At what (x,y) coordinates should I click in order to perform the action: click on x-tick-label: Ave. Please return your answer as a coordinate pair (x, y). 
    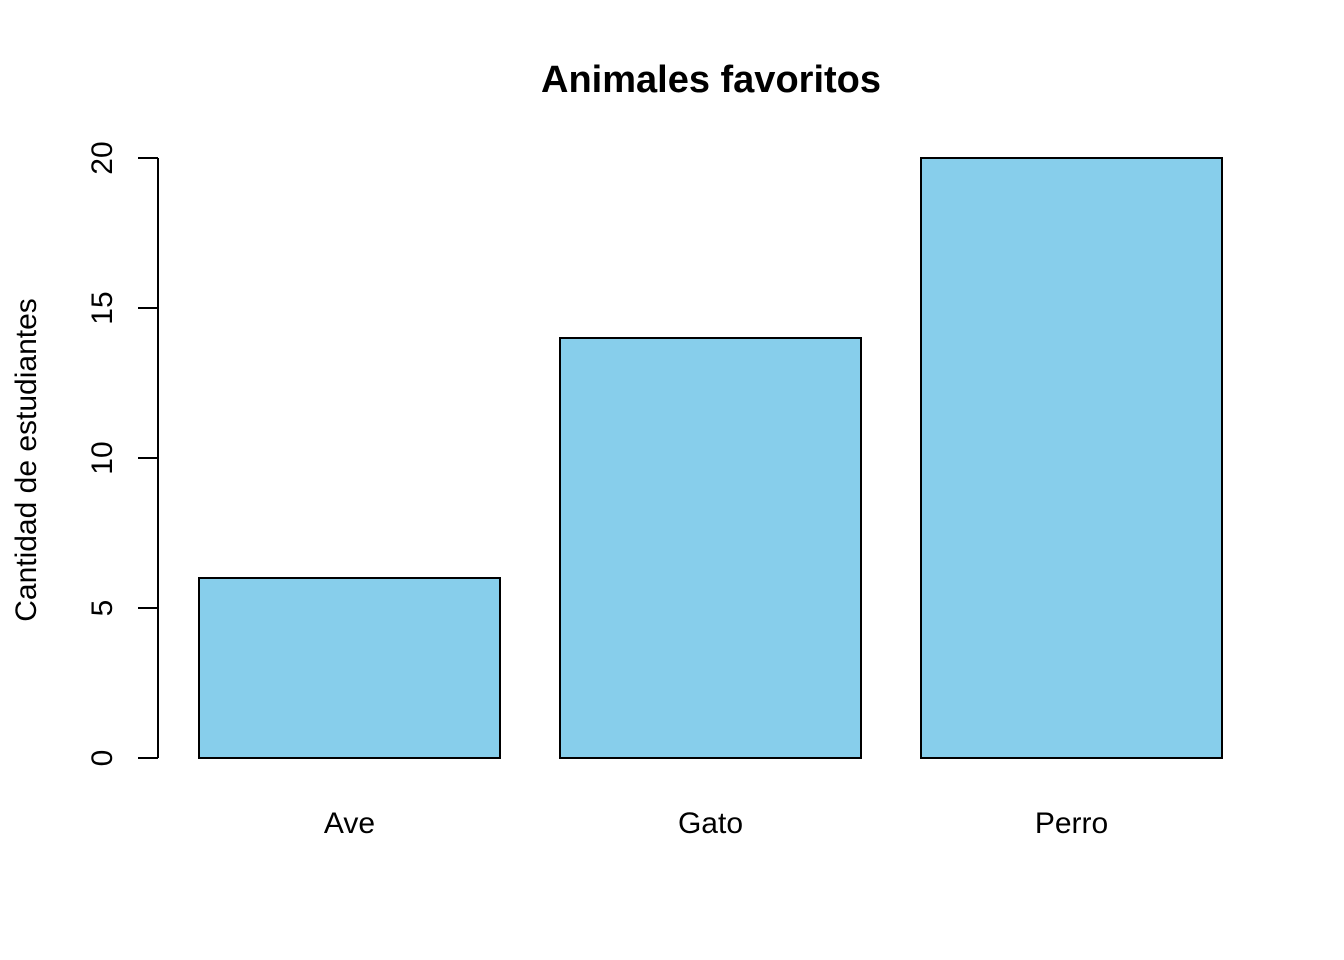
    Looking at the image, I should click on (349, 823).